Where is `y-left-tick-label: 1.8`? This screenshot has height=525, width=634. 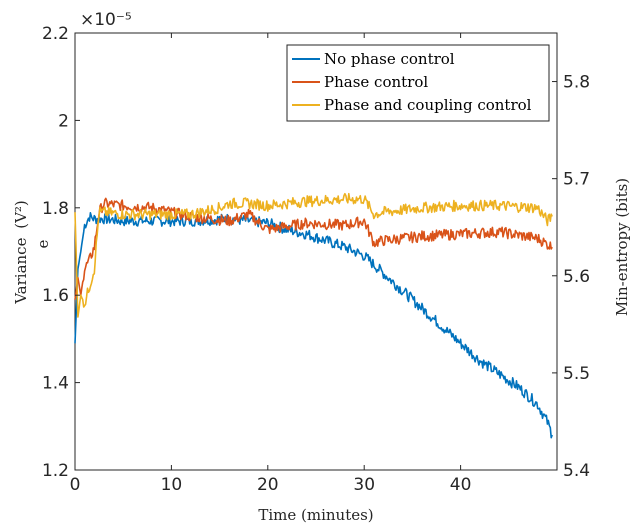 y-left-tick-label: 1.8 is located at coordinates (55, 209).